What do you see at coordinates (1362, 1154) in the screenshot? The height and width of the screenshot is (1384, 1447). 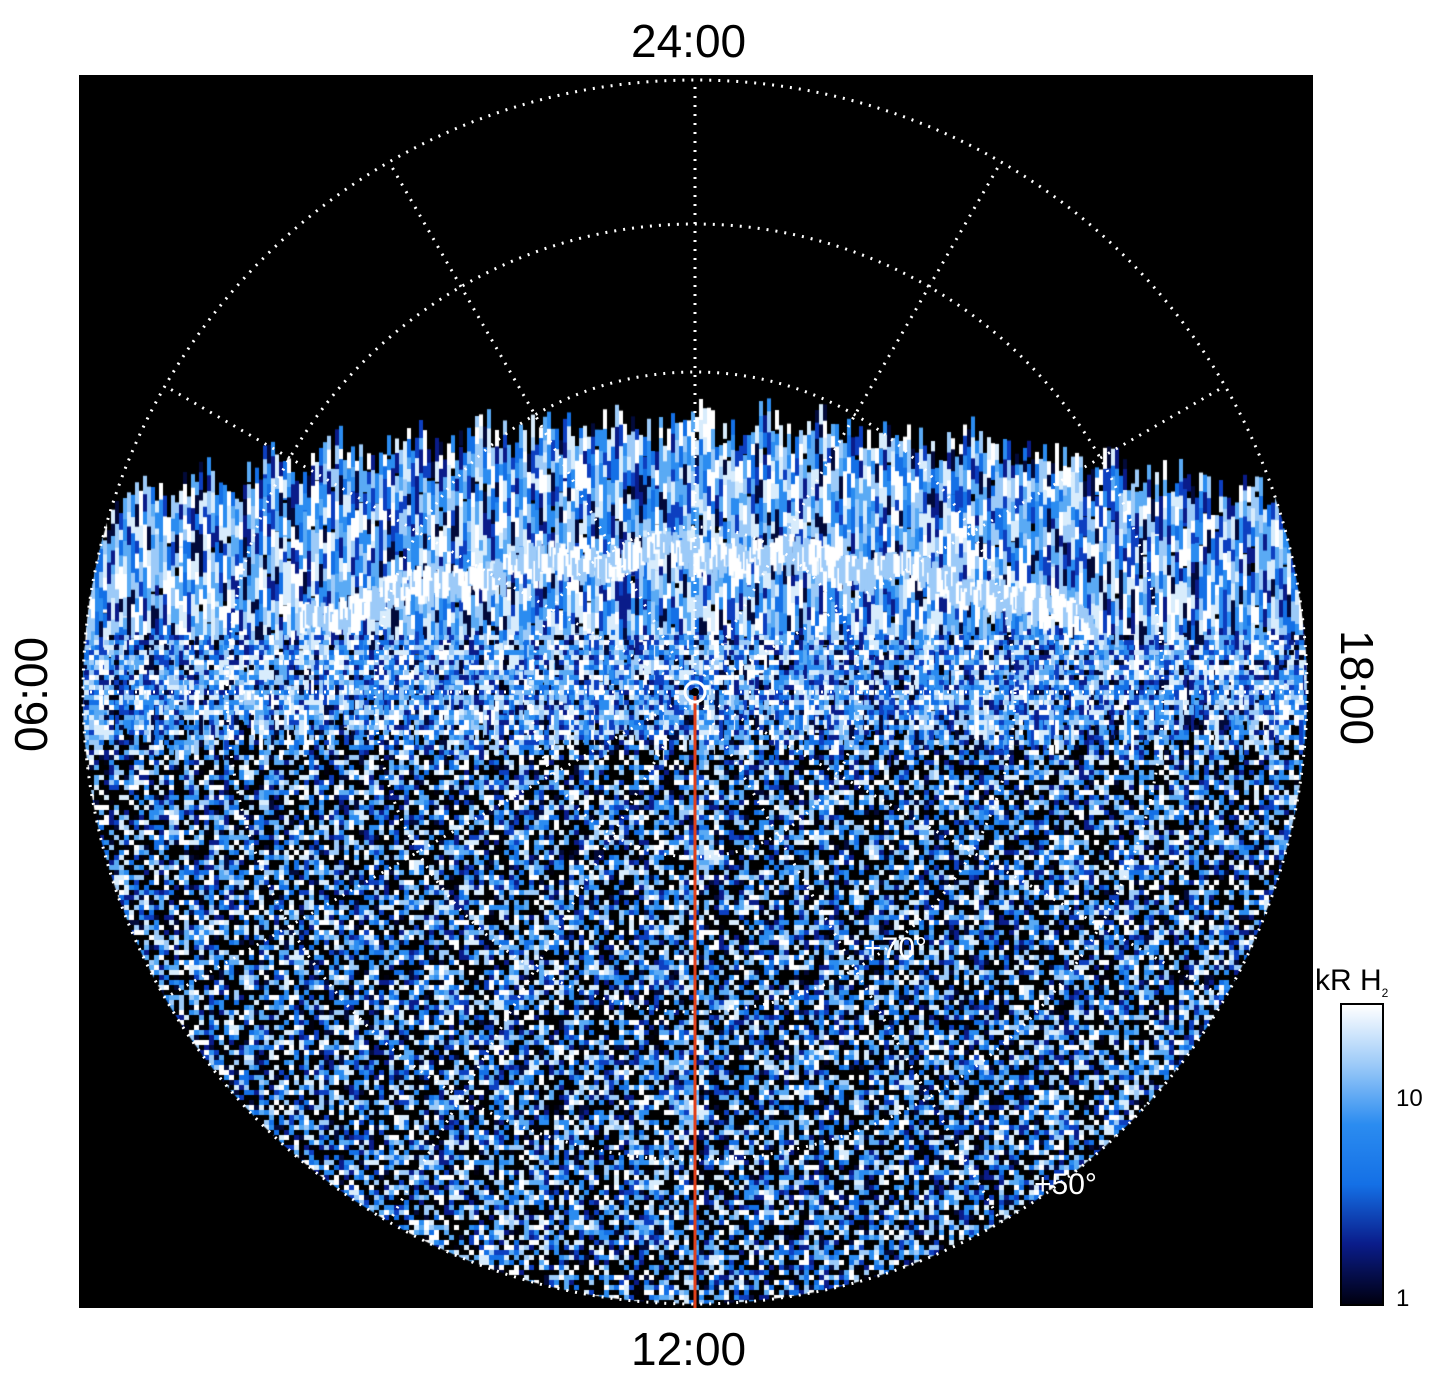 I see `colorbar` at bounding box center [1362, 1154].